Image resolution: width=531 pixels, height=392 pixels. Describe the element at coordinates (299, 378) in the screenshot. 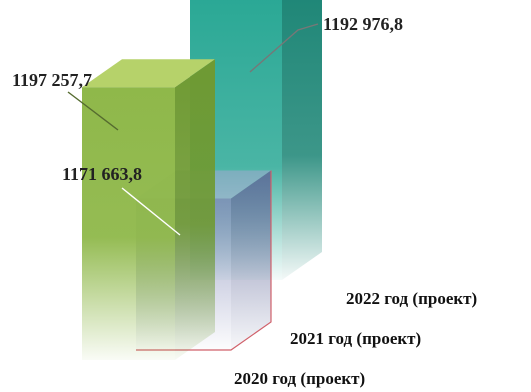

I see `category-label-2020: 2020 год (проект)` at that location.